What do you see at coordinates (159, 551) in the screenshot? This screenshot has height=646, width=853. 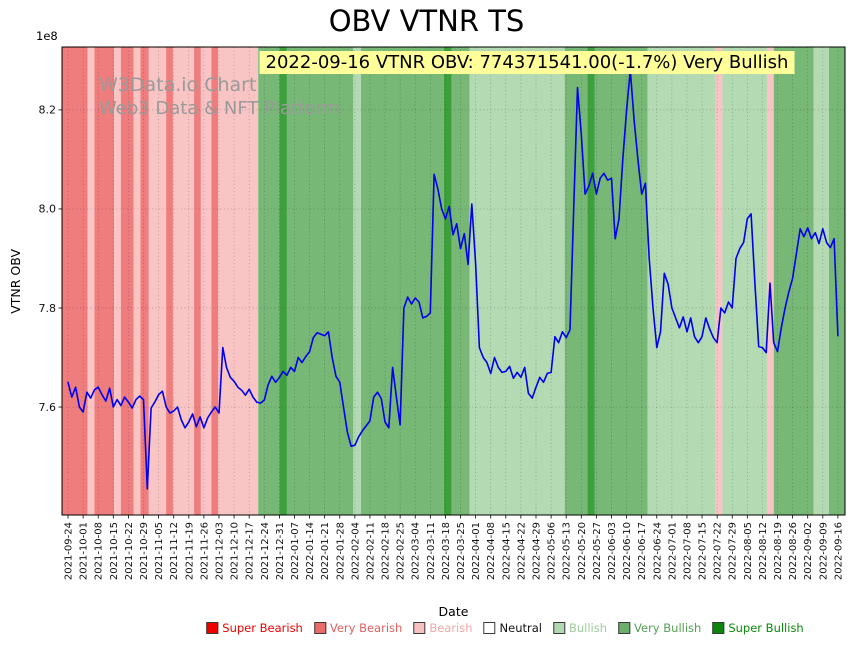 I see `x-tick-label: 2021-11-05` at bounding box center [159, 551].